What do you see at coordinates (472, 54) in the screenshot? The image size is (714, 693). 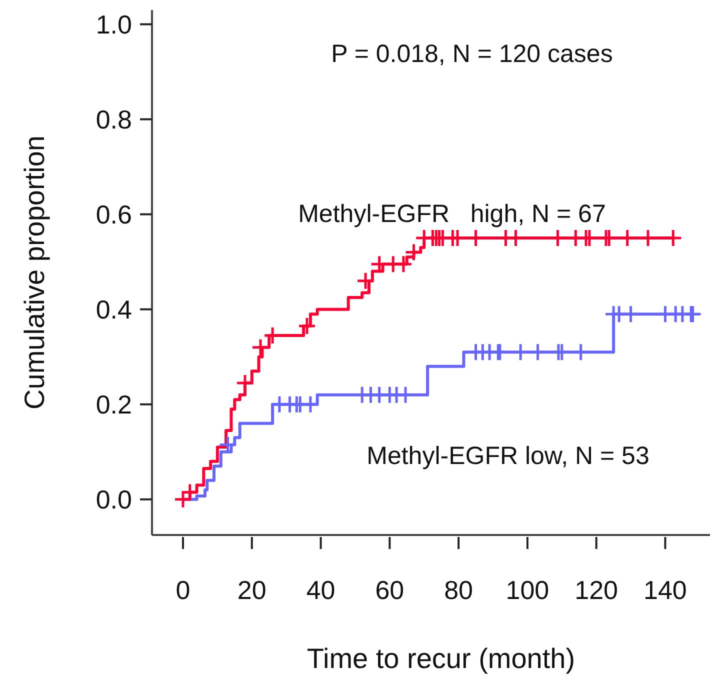 I see `annotation: P = 0.018, N = 120 cases` at bounding box center [472, 54].